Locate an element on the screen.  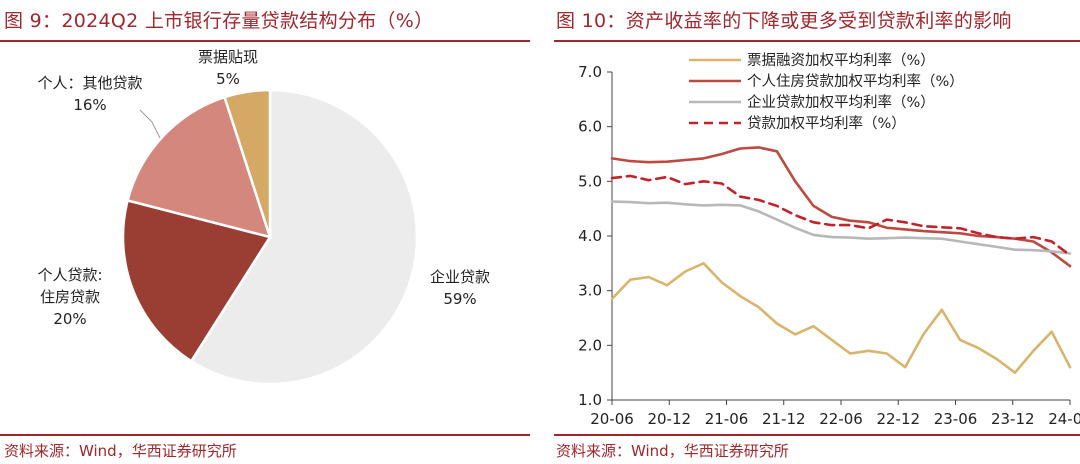
x-tick-label: 23-06 is located at coordinates (956, 419).